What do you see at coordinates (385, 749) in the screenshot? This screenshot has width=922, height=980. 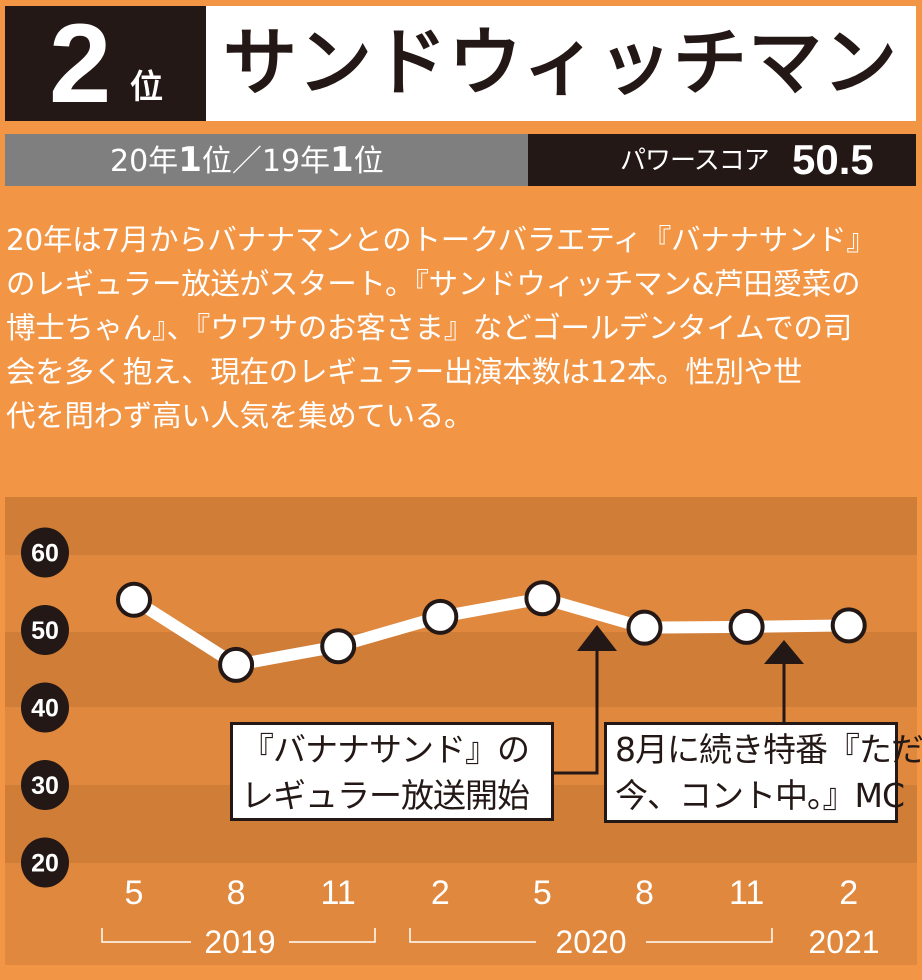 I see `annotation-text: 『バナナサンド』の` at bounding box center [385, 749].